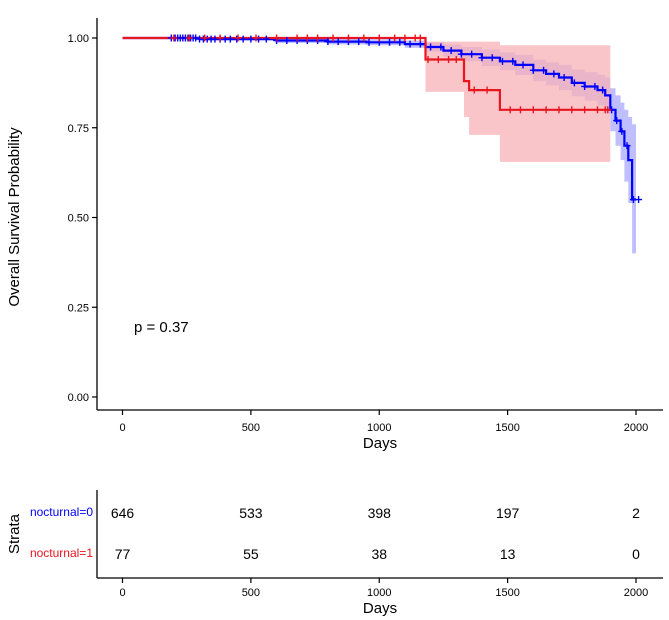 The image size is (669, 620). I want to click on risk-x-tick-label: 2000, so click(636, 593).